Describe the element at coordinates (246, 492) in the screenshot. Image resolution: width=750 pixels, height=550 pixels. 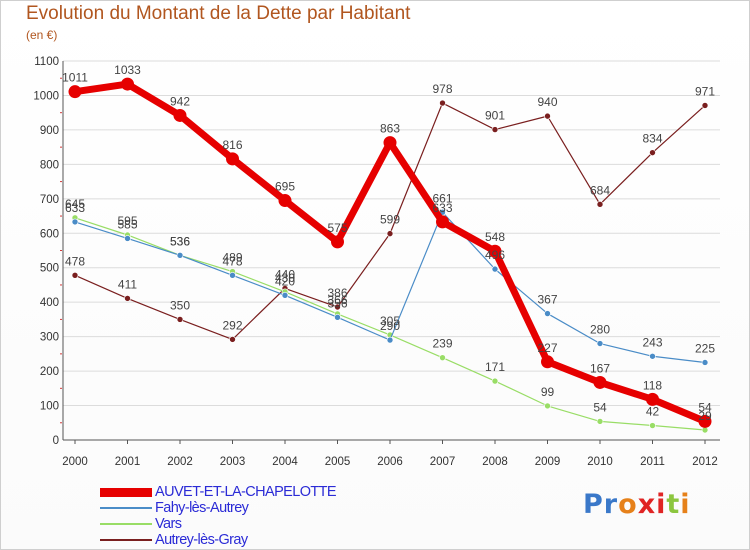
I see `legend-label: AUVET-ET-LA-CHAPELOTTE` at that location.